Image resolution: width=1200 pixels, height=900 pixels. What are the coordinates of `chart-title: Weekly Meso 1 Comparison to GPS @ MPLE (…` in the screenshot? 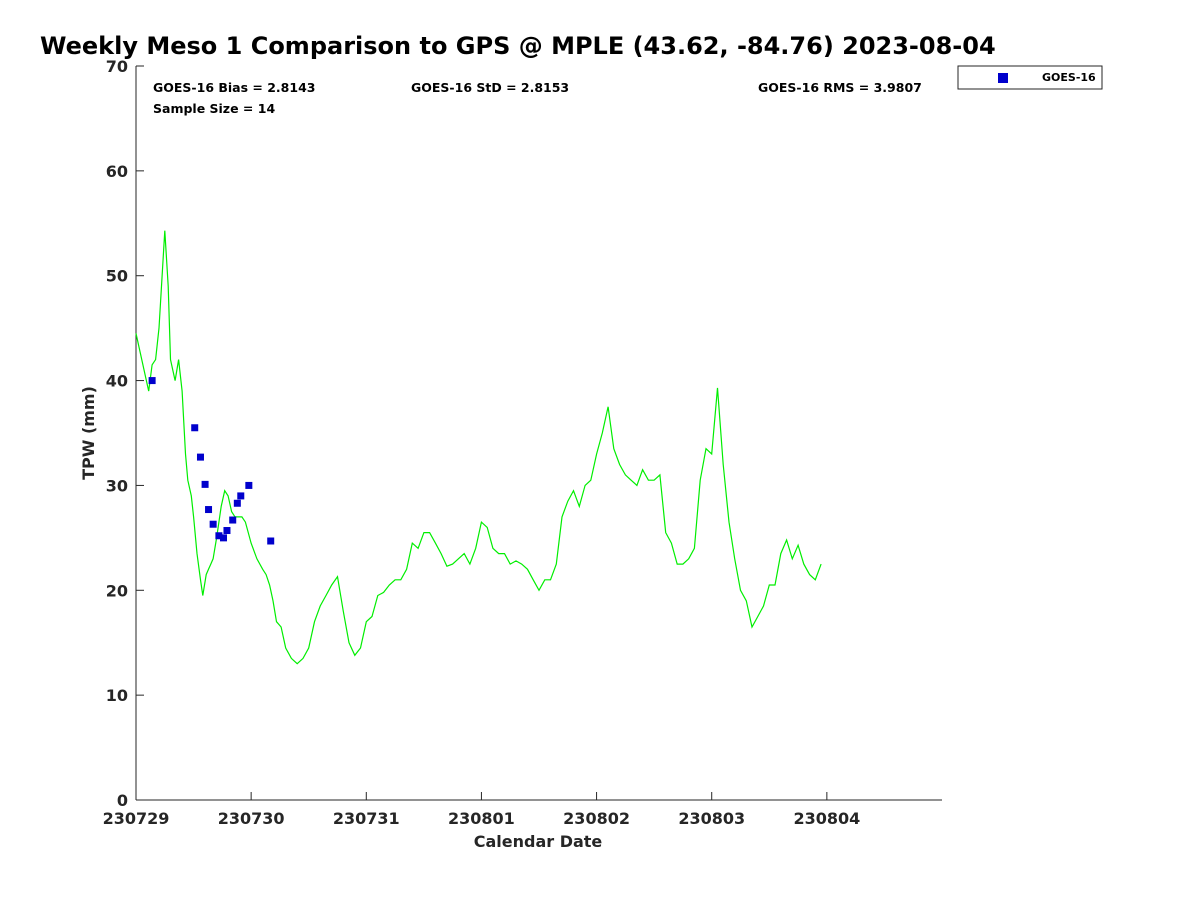 It's located at (518, 46).